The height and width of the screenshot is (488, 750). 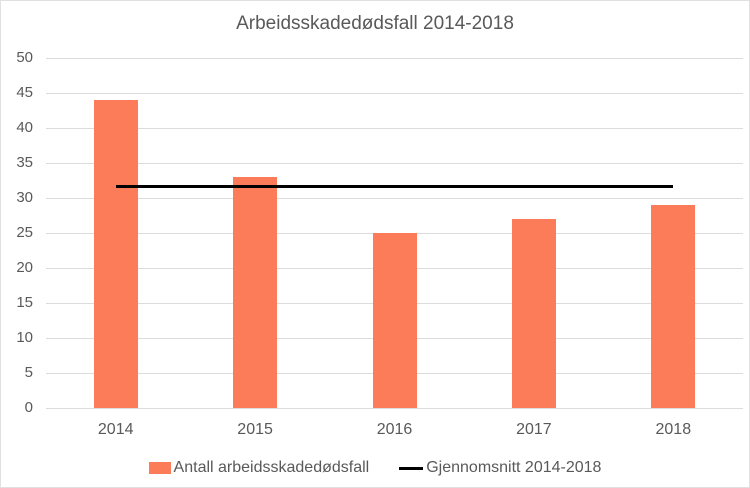 What do you see at coordinates (394, 187) in the screenshot?
I see `average-line` at bounding box center [394, 187].